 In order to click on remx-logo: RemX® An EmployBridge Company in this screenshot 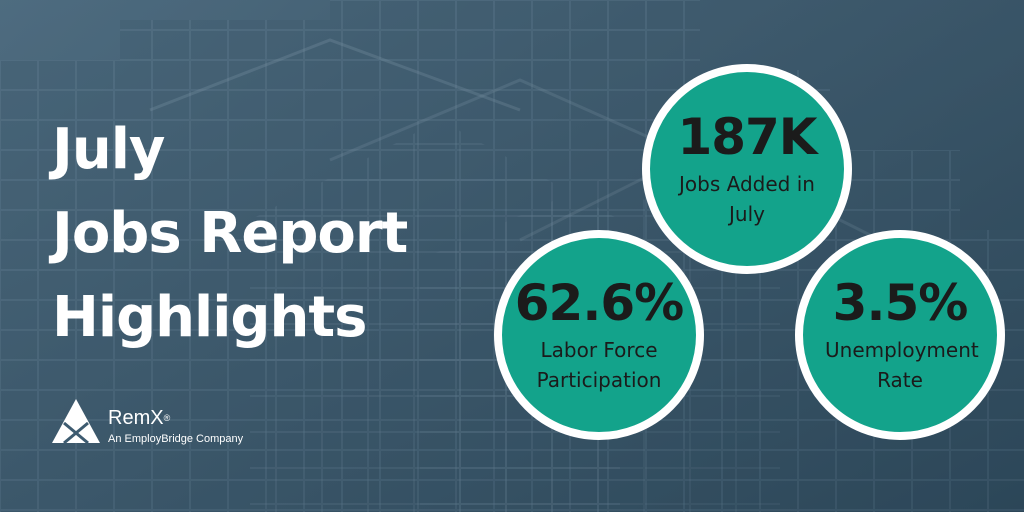, I will do `click(170, 425)`.